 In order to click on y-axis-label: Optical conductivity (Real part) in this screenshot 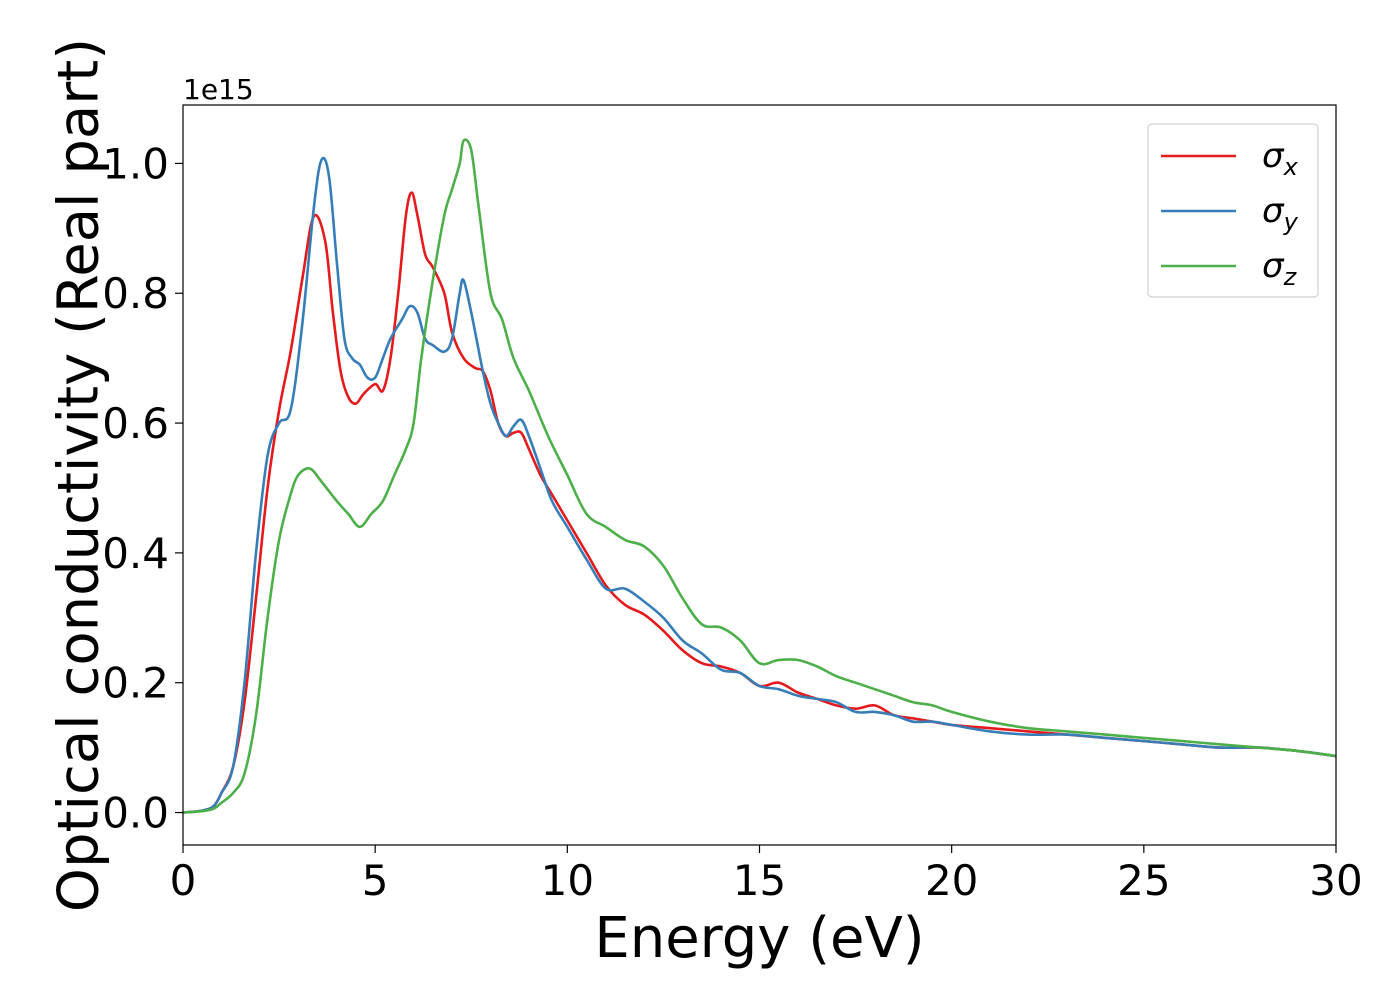, I will do `click(79, 475)`.